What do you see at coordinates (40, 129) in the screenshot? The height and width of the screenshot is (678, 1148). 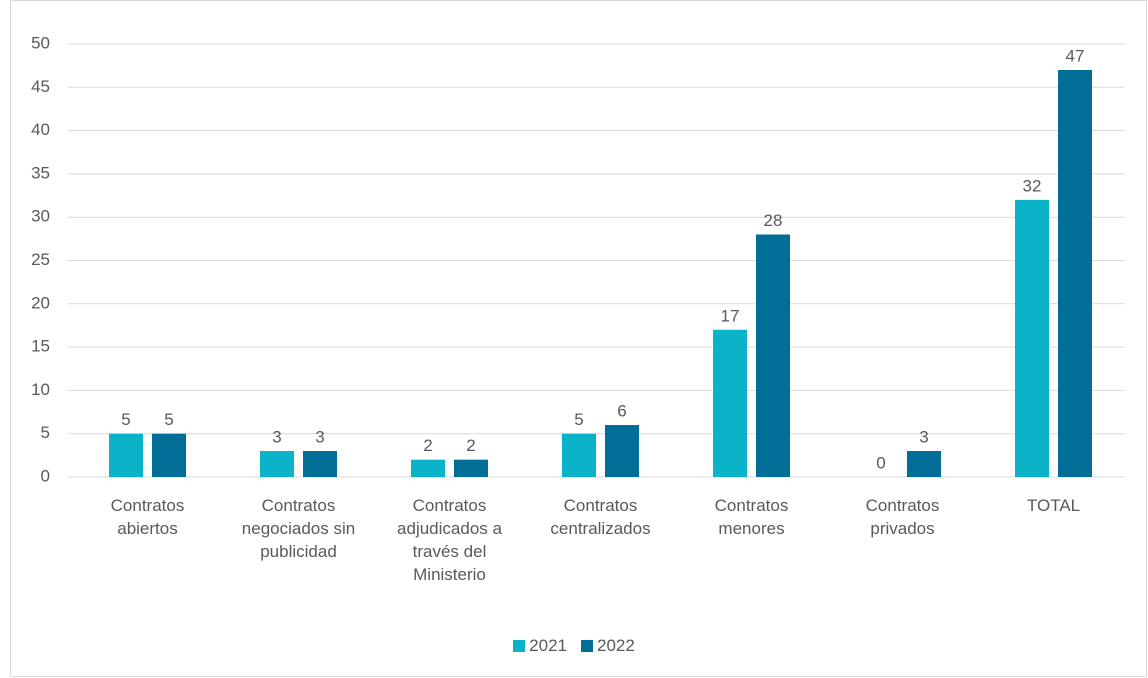 I see `y-tick-label: 40` at bounding box center [40, 129].